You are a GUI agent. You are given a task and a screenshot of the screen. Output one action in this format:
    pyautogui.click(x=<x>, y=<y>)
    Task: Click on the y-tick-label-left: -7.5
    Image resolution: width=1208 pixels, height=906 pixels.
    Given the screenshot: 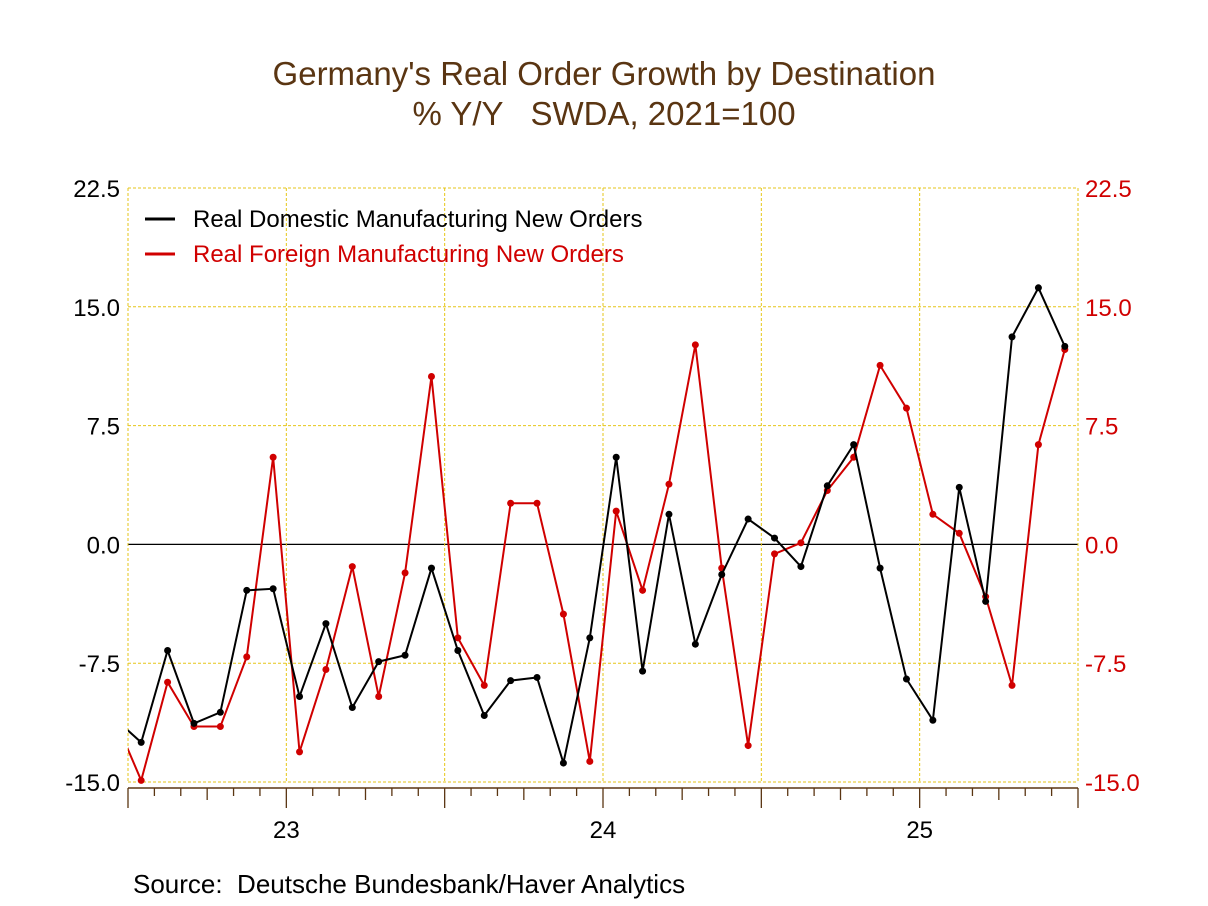 What is the action you would take?
    pyautogui.click(x=99, y=664)
    